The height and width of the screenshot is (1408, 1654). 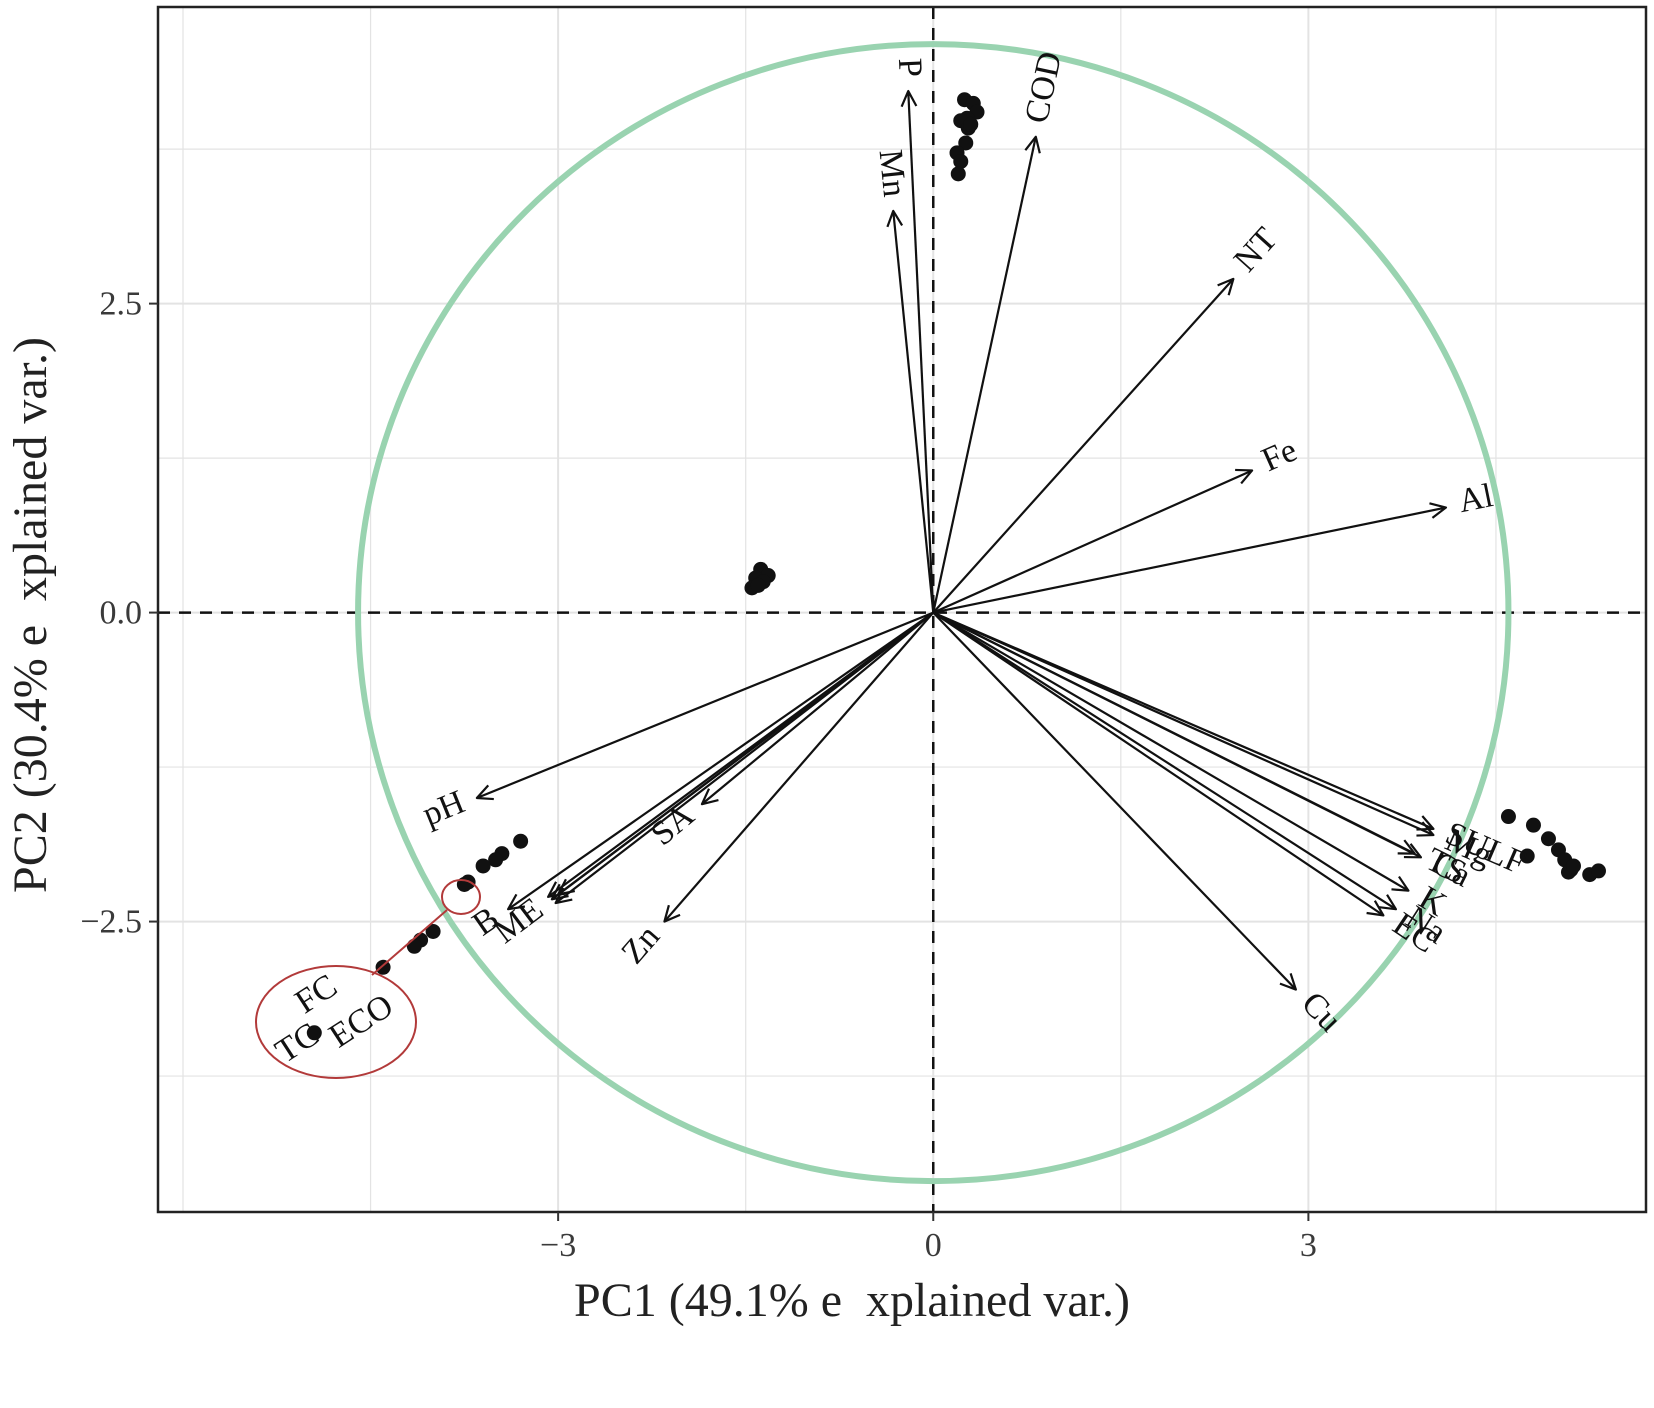 I want to click on loading-arrow-na, so click(x=1165, y=761).